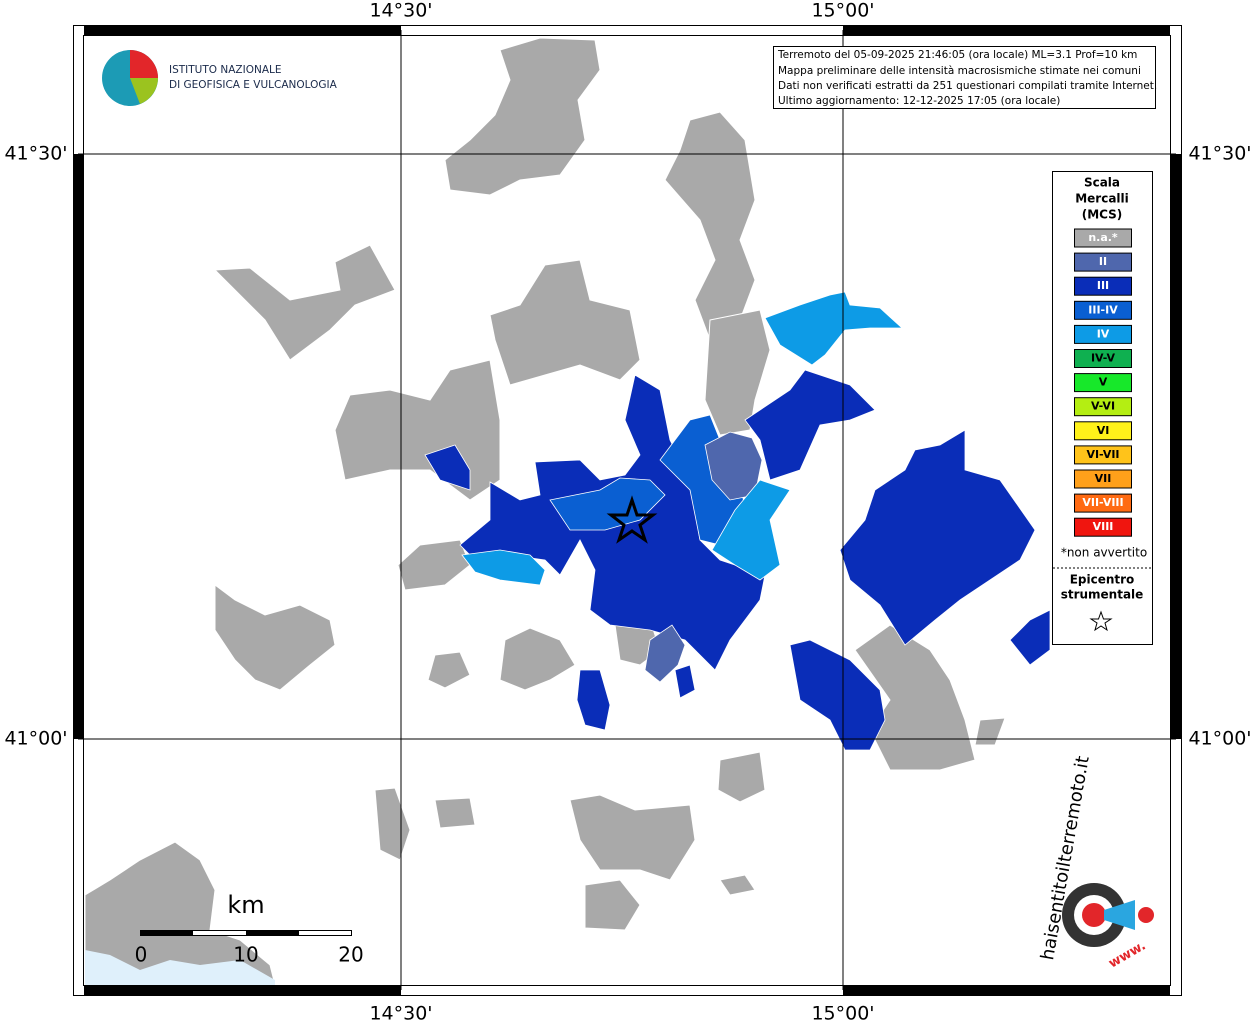  Describe the element at coordinates (1119, 915) in the screenshot. I see `site-logo-beam` at that location.